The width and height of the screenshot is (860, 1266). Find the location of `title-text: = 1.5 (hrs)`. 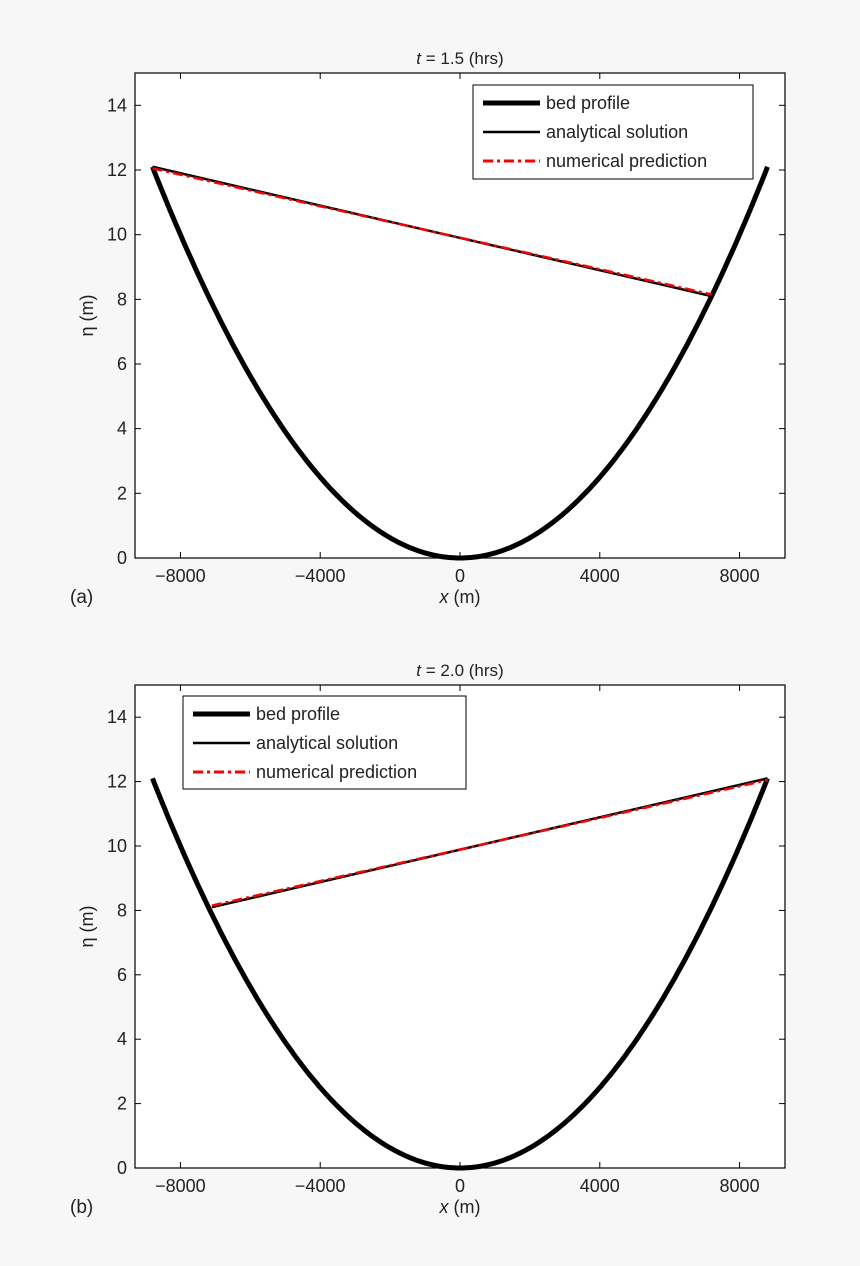

title-text: = 1.5 (hrs) is located at coordinates (462, 58).